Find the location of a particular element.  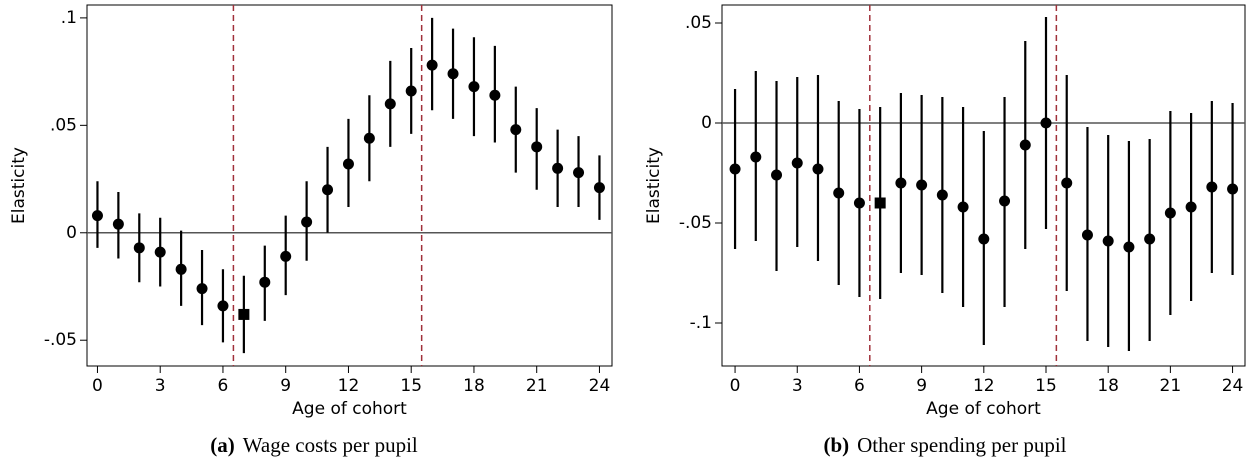

caption: (a) Wage costs per pupil is located at coordinates (314, 445).